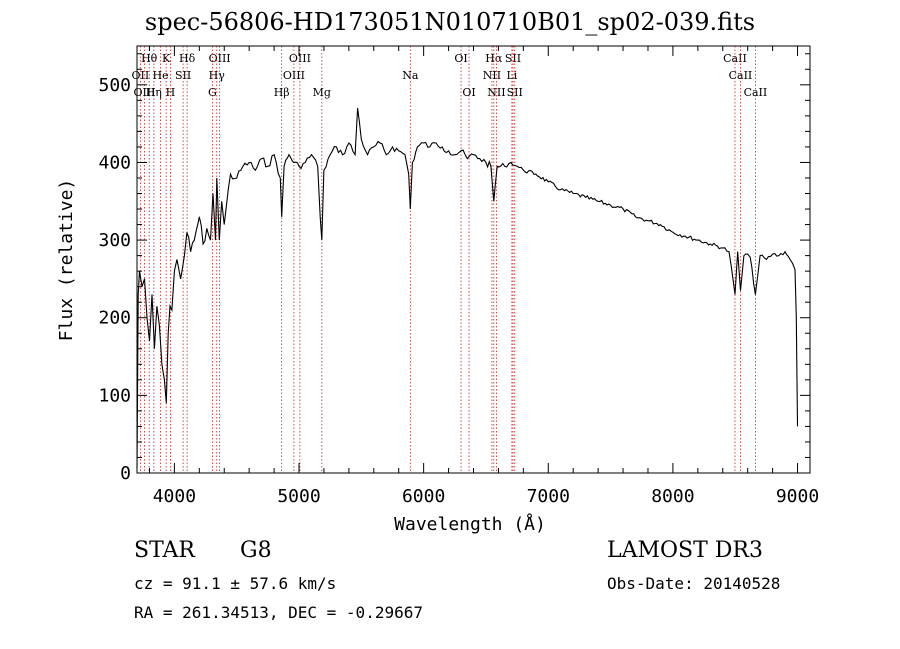 The width and height of the screenshot is (900, 649). I want to click on line-label: Hδ, so click(187, 58).